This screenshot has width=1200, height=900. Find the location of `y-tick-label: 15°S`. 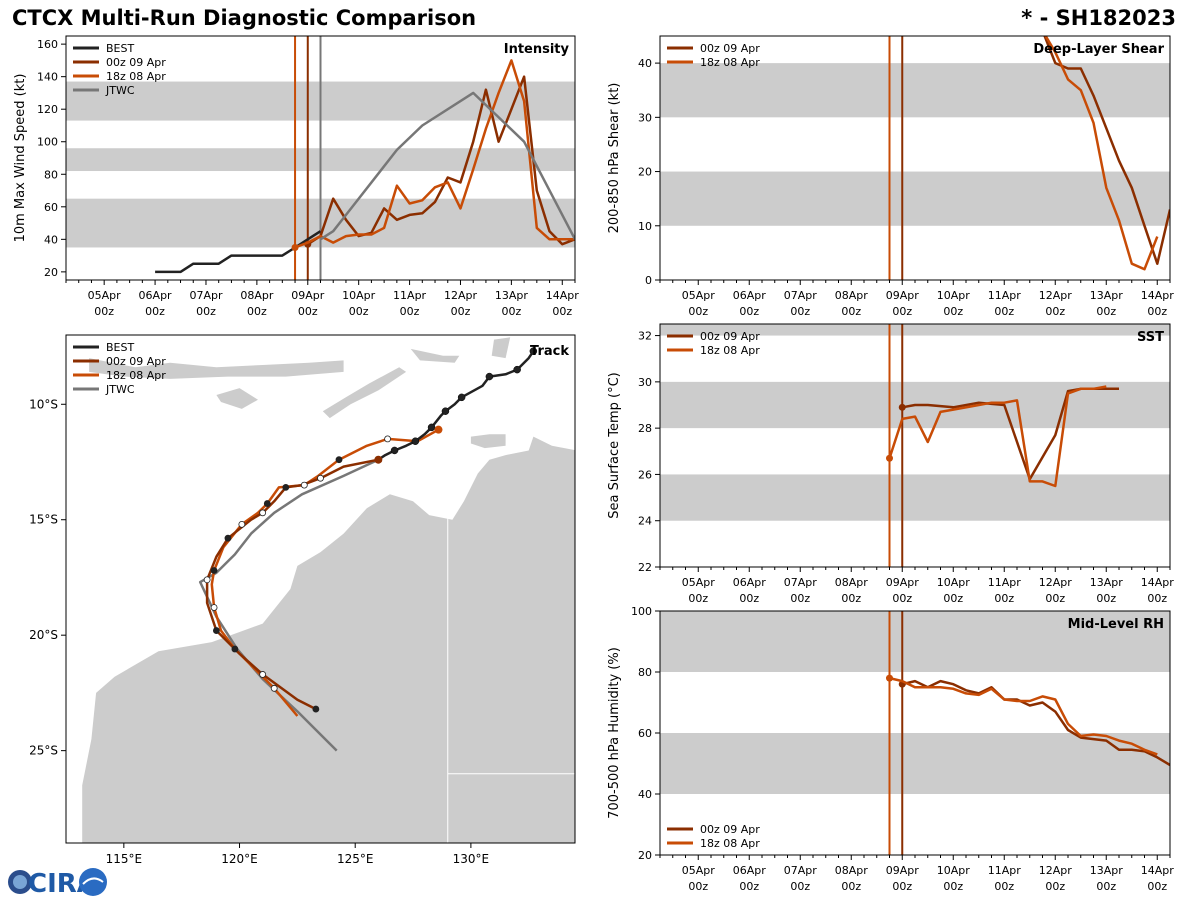

y-tick-label: 15°S is located at coordinates (43, 520).